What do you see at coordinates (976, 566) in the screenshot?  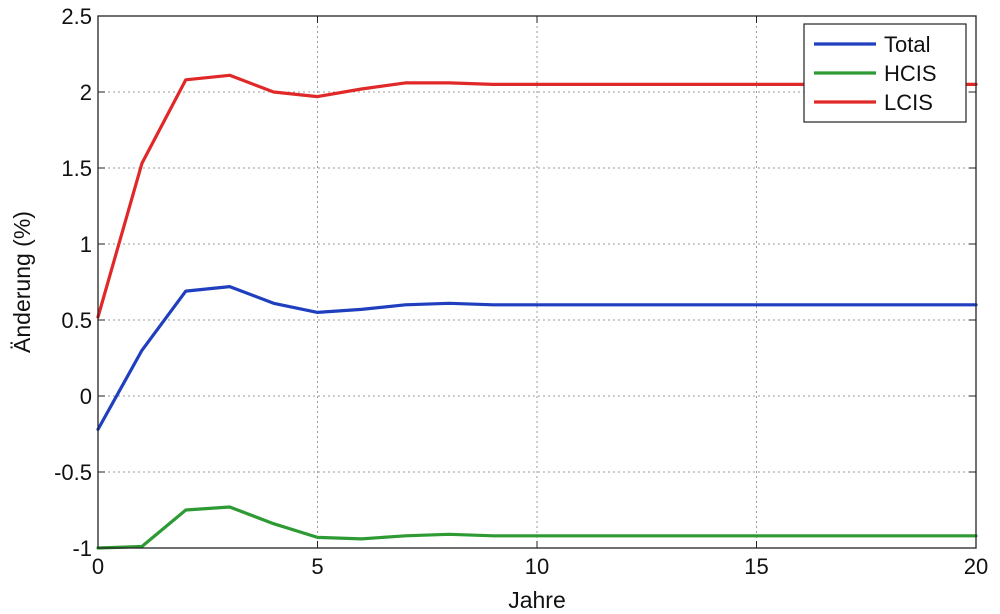 I see `x-tick-label: 20` at bounding box center [976, 566].